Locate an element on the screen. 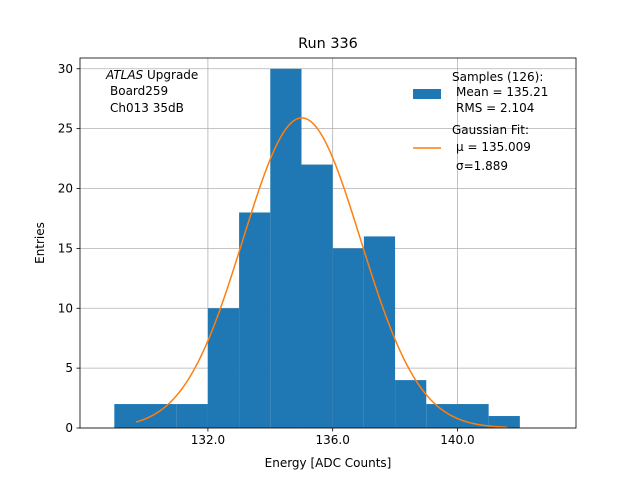 This screenshot has height=480, width=640. annotation-atlas: ATLAS is located at coordinates (124, 75).